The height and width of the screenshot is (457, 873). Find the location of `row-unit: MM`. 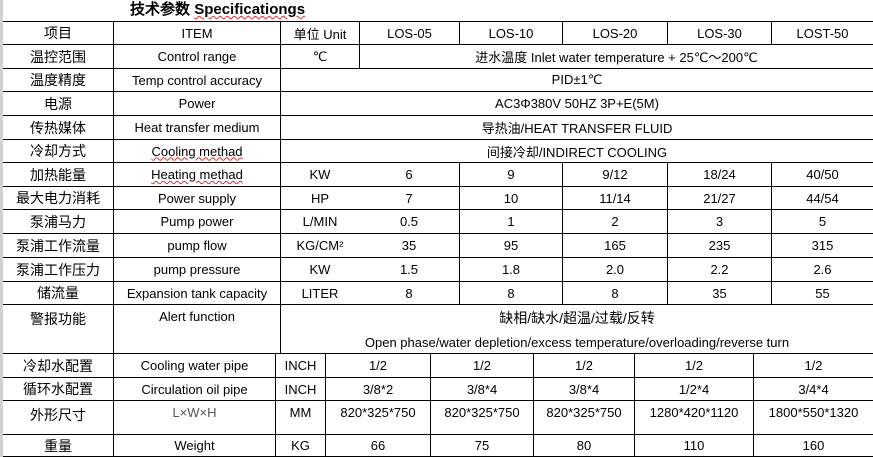

row-unit: MM is located at coordinates (300, 417).